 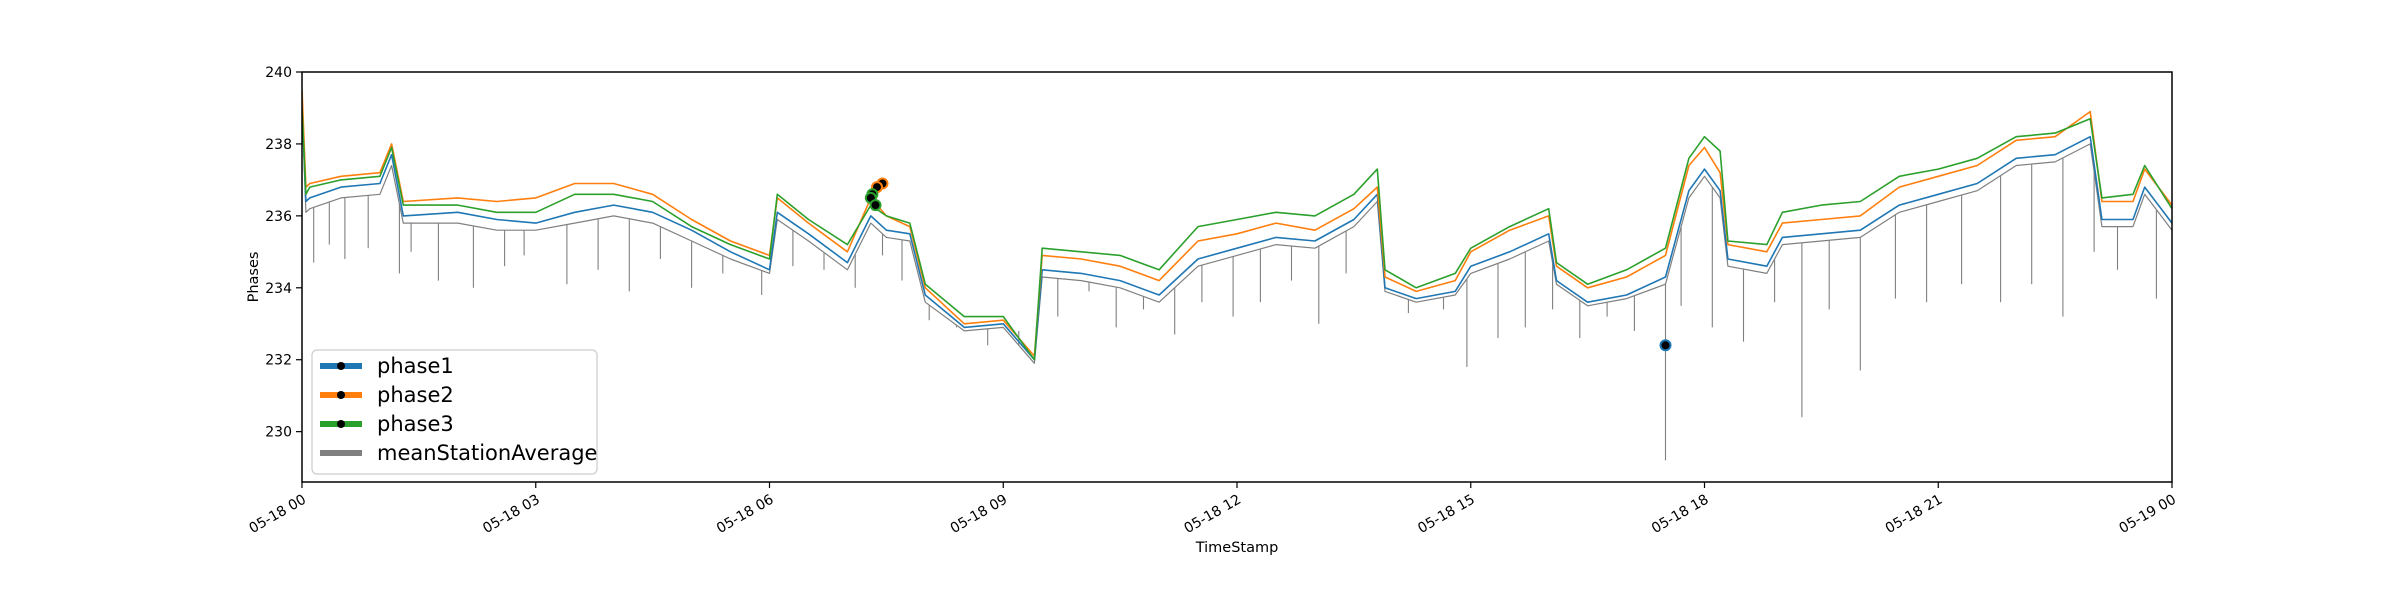 I want to click on plot-marker-layer, so click(x=1268, y=264).